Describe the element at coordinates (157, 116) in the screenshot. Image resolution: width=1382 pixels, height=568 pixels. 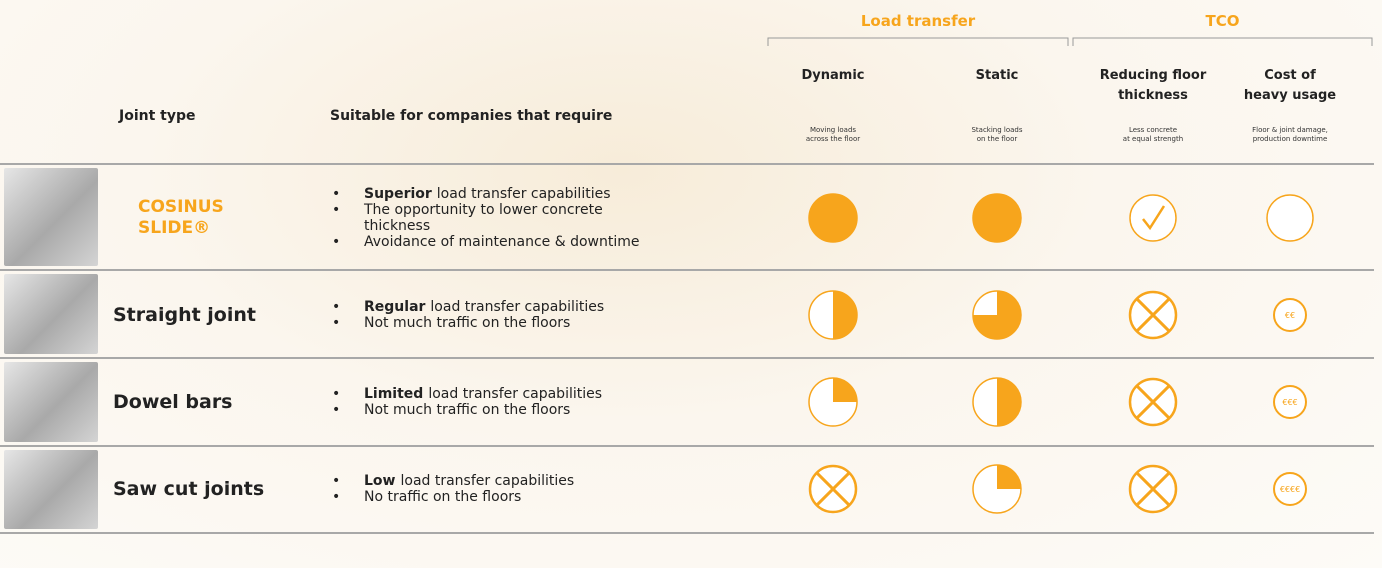
I see `column-header: Joint type` at that location.